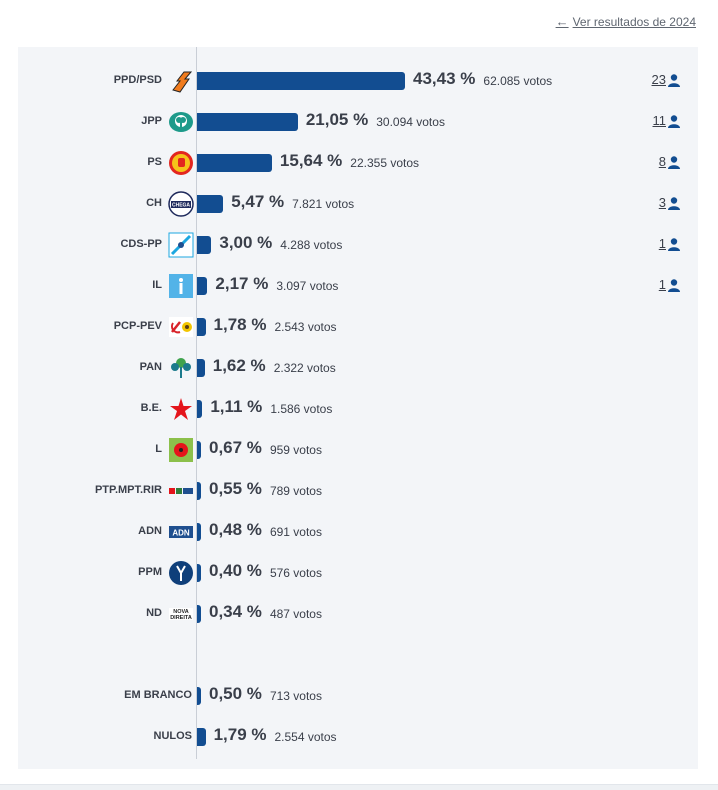  Describe the element at coordinates (128, 490) in the screenshot. I see `party-label: PTP.MPT.RIR` at that location.